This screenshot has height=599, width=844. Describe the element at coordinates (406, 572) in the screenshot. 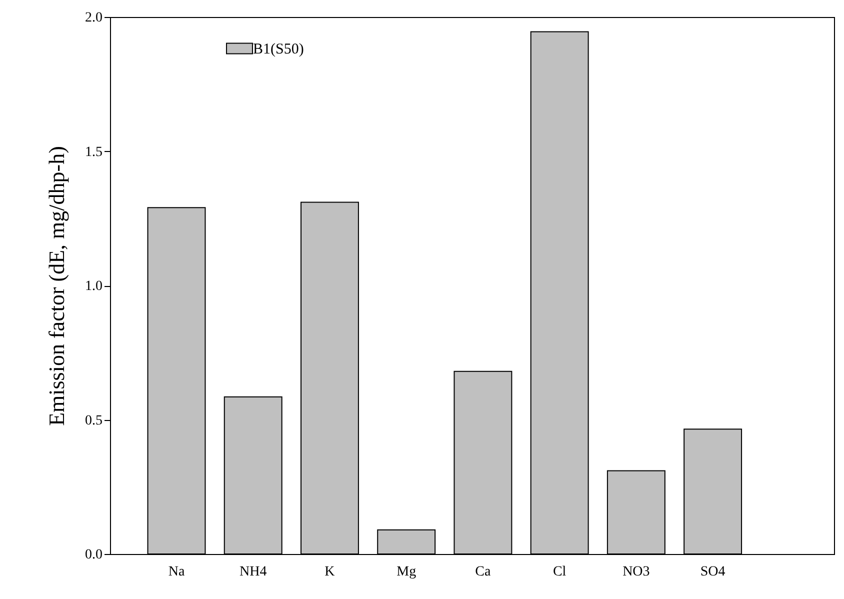

I see `x-tick-label: Mg` at that location.